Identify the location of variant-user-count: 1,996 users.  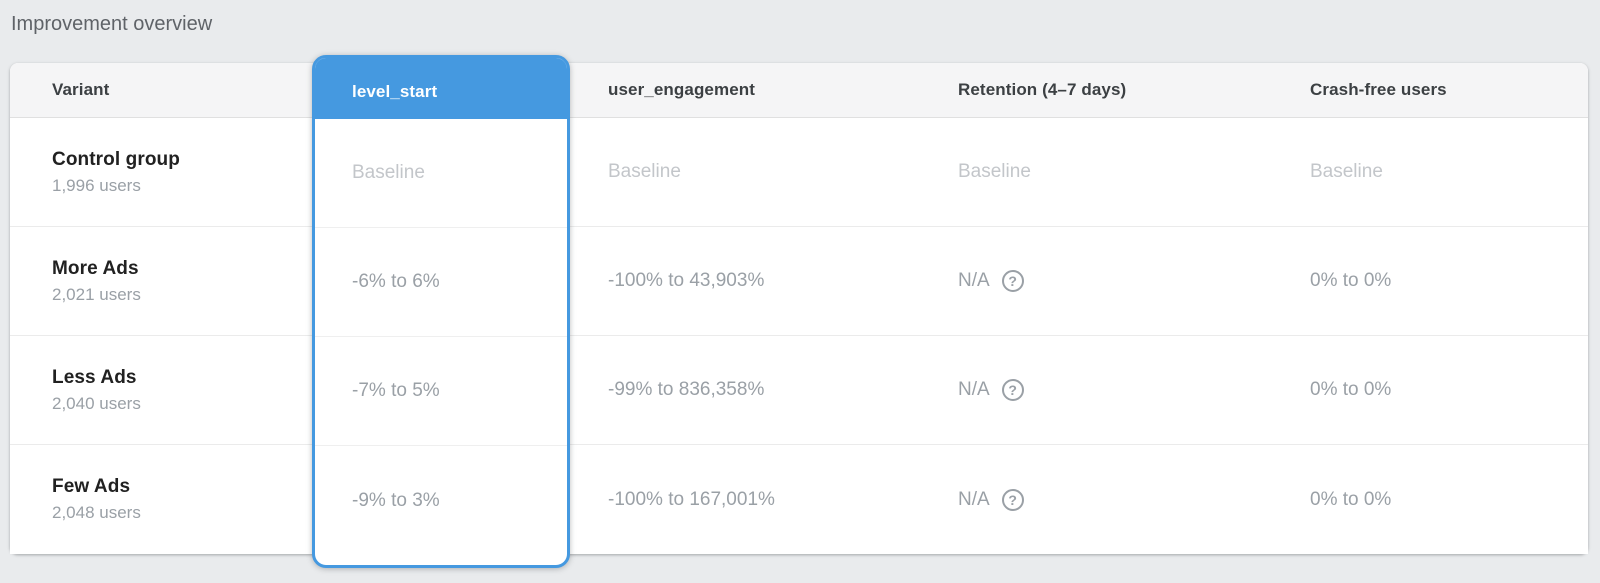
(96, 185).